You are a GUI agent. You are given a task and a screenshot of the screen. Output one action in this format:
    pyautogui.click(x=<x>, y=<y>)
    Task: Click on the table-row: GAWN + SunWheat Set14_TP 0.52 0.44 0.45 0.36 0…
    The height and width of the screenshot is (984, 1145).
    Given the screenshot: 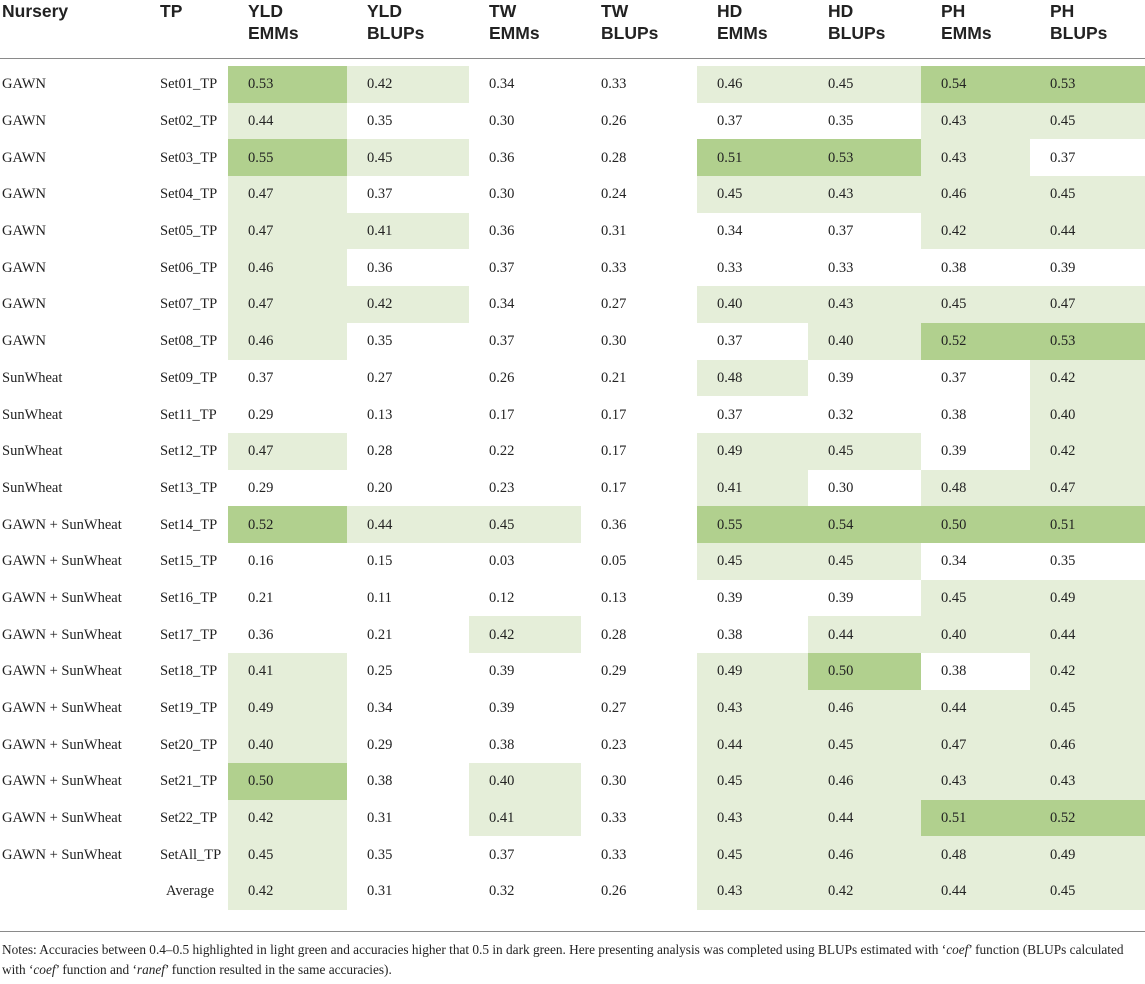 What is the action you would take?
    pyautogui.click(x=572, y=524)
    